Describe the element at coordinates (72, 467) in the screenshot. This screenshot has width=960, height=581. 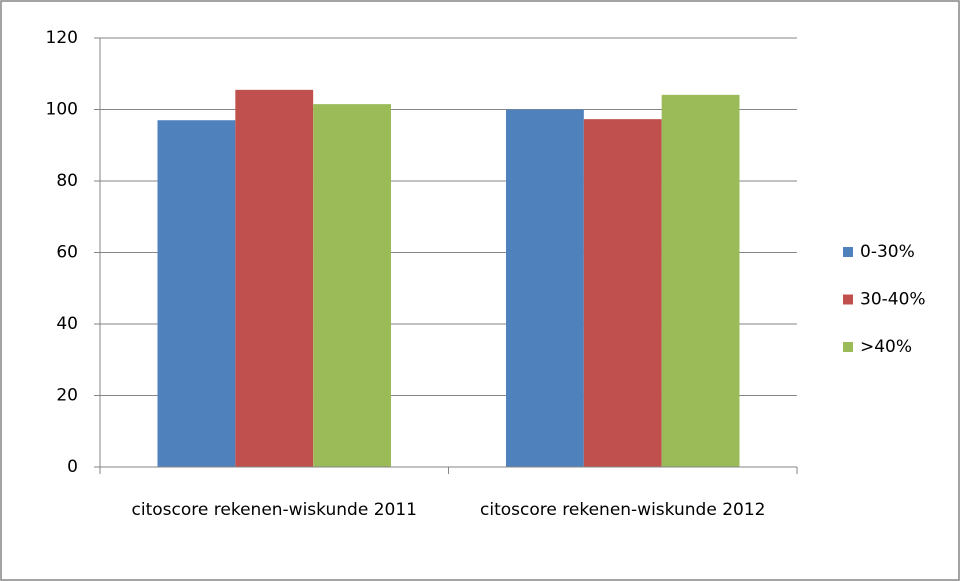
I see `y-tick-label: 0` at that location.